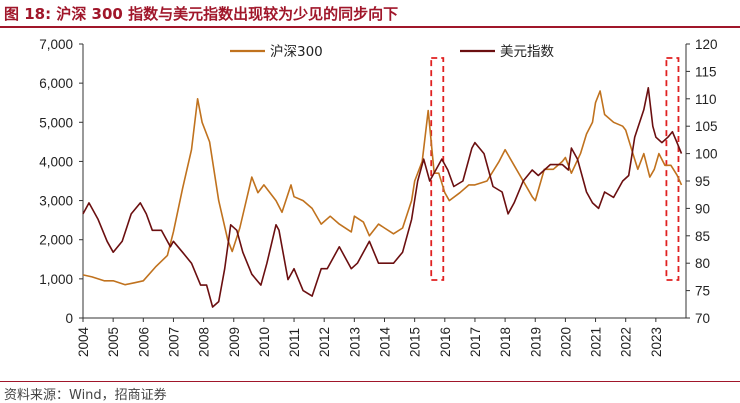 The width and height of the screenshot is (740, 403). Describe the element at coordinates (385, 341) in the screenshot. I see `x-tick-label: 2014` at that location.